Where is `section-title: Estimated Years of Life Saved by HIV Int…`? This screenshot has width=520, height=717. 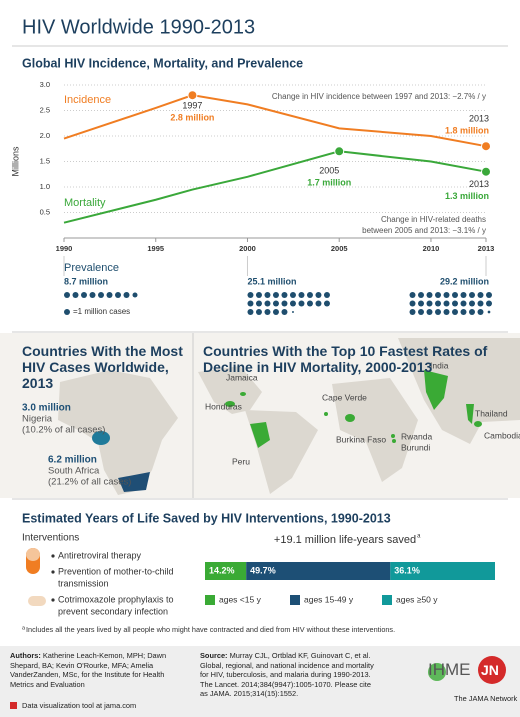 section-title: Estimated Years of Life Saved by HIV Int… is located at coordinates (206, 518).